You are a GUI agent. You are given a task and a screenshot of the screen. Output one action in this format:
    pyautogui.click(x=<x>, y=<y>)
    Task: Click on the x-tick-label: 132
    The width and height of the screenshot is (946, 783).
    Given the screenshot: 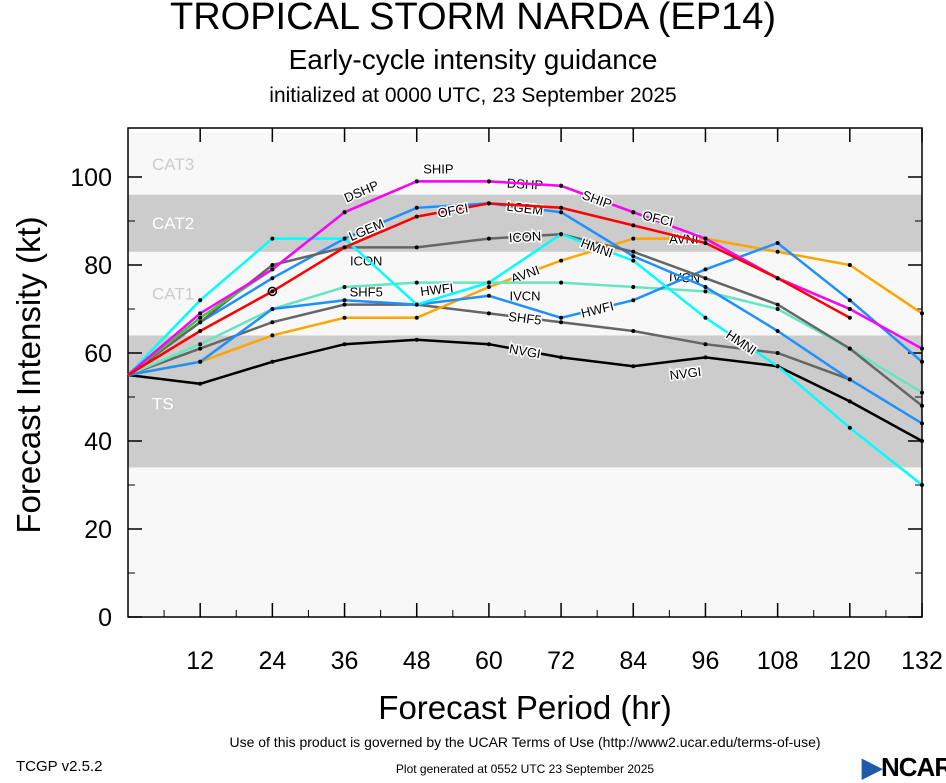 What is the action you would take?
    pyautogui.click(x=922, y=661)
    